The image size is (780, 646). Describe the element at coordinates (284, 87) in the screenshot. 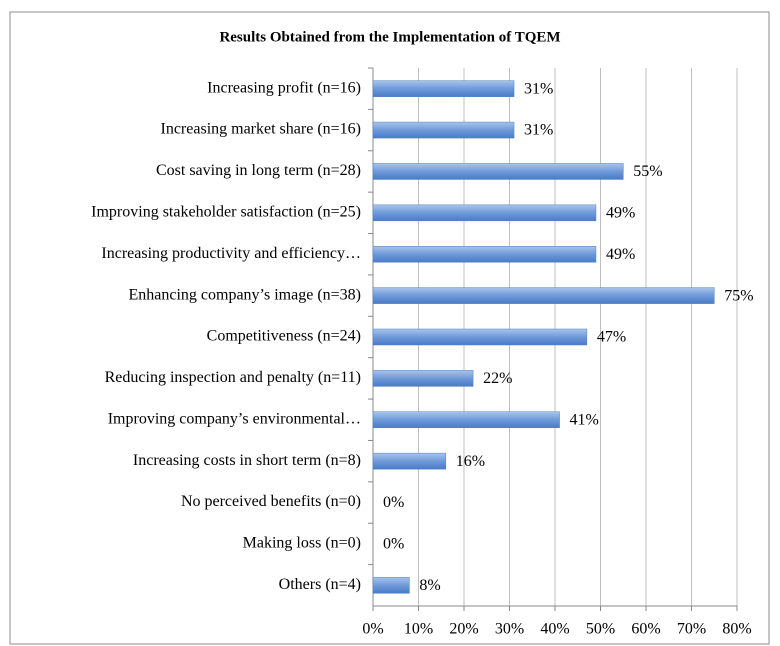

I see `y-tick-label: Increasing profit (n=16)` at that location.